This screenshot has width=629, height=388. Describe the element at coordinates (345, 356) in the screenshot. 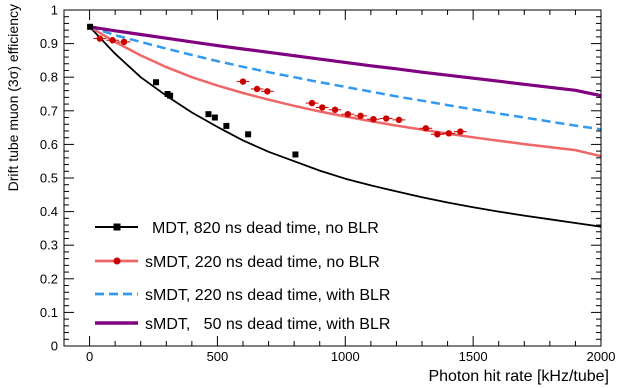

I see `x-tick-label: 1000` at that location.